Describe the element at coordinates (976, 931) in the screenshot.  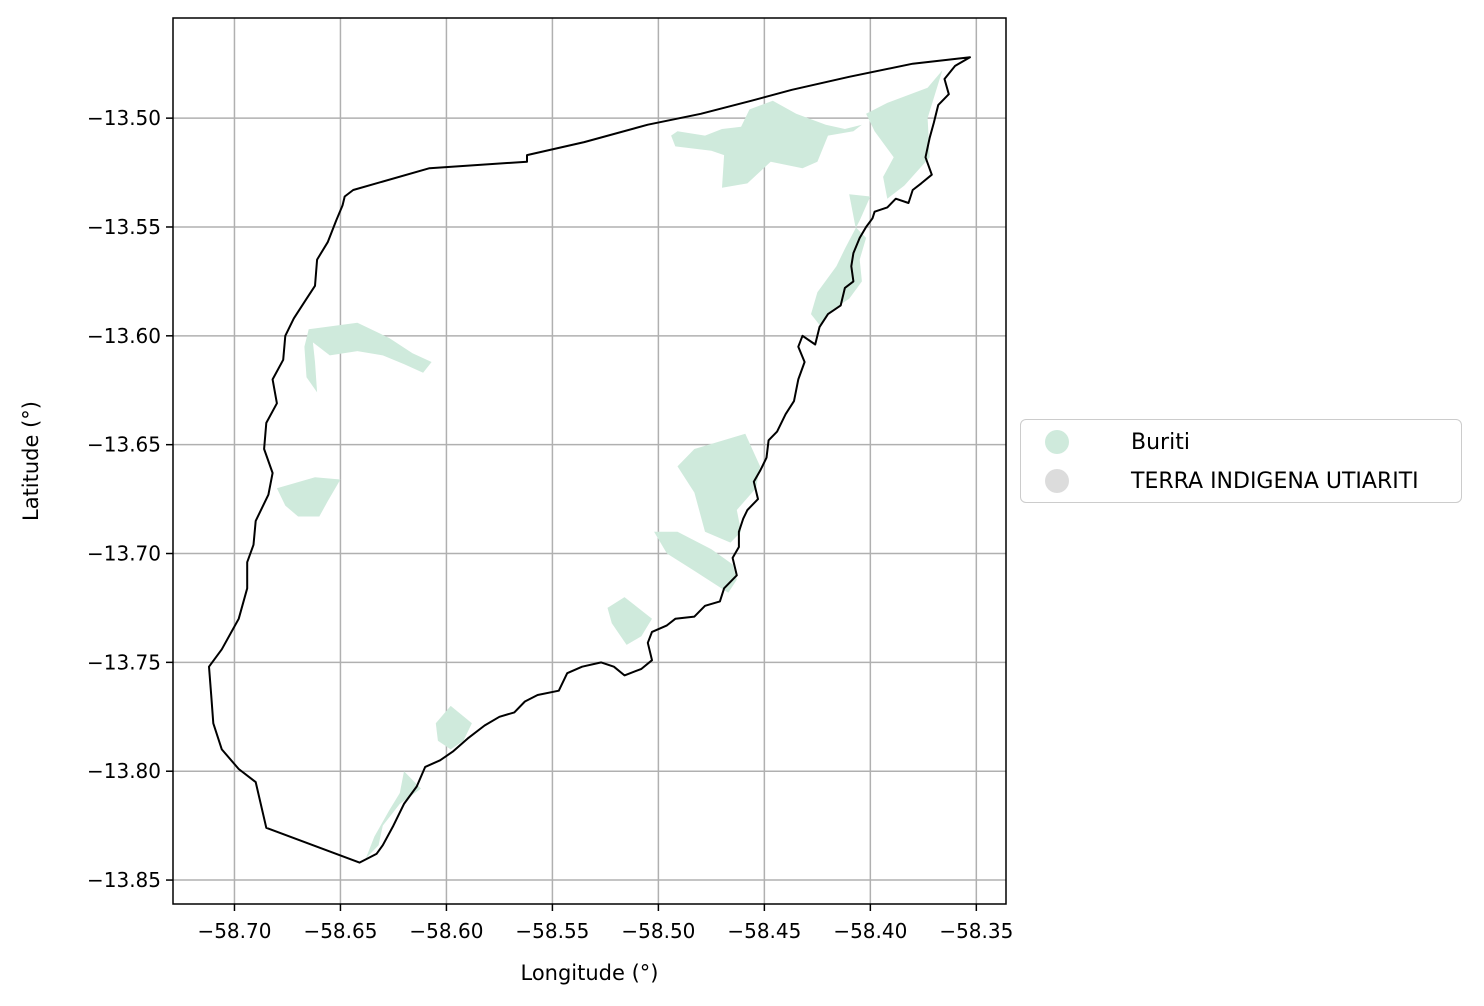
I see `x-tick-label: −58.35` at that location.